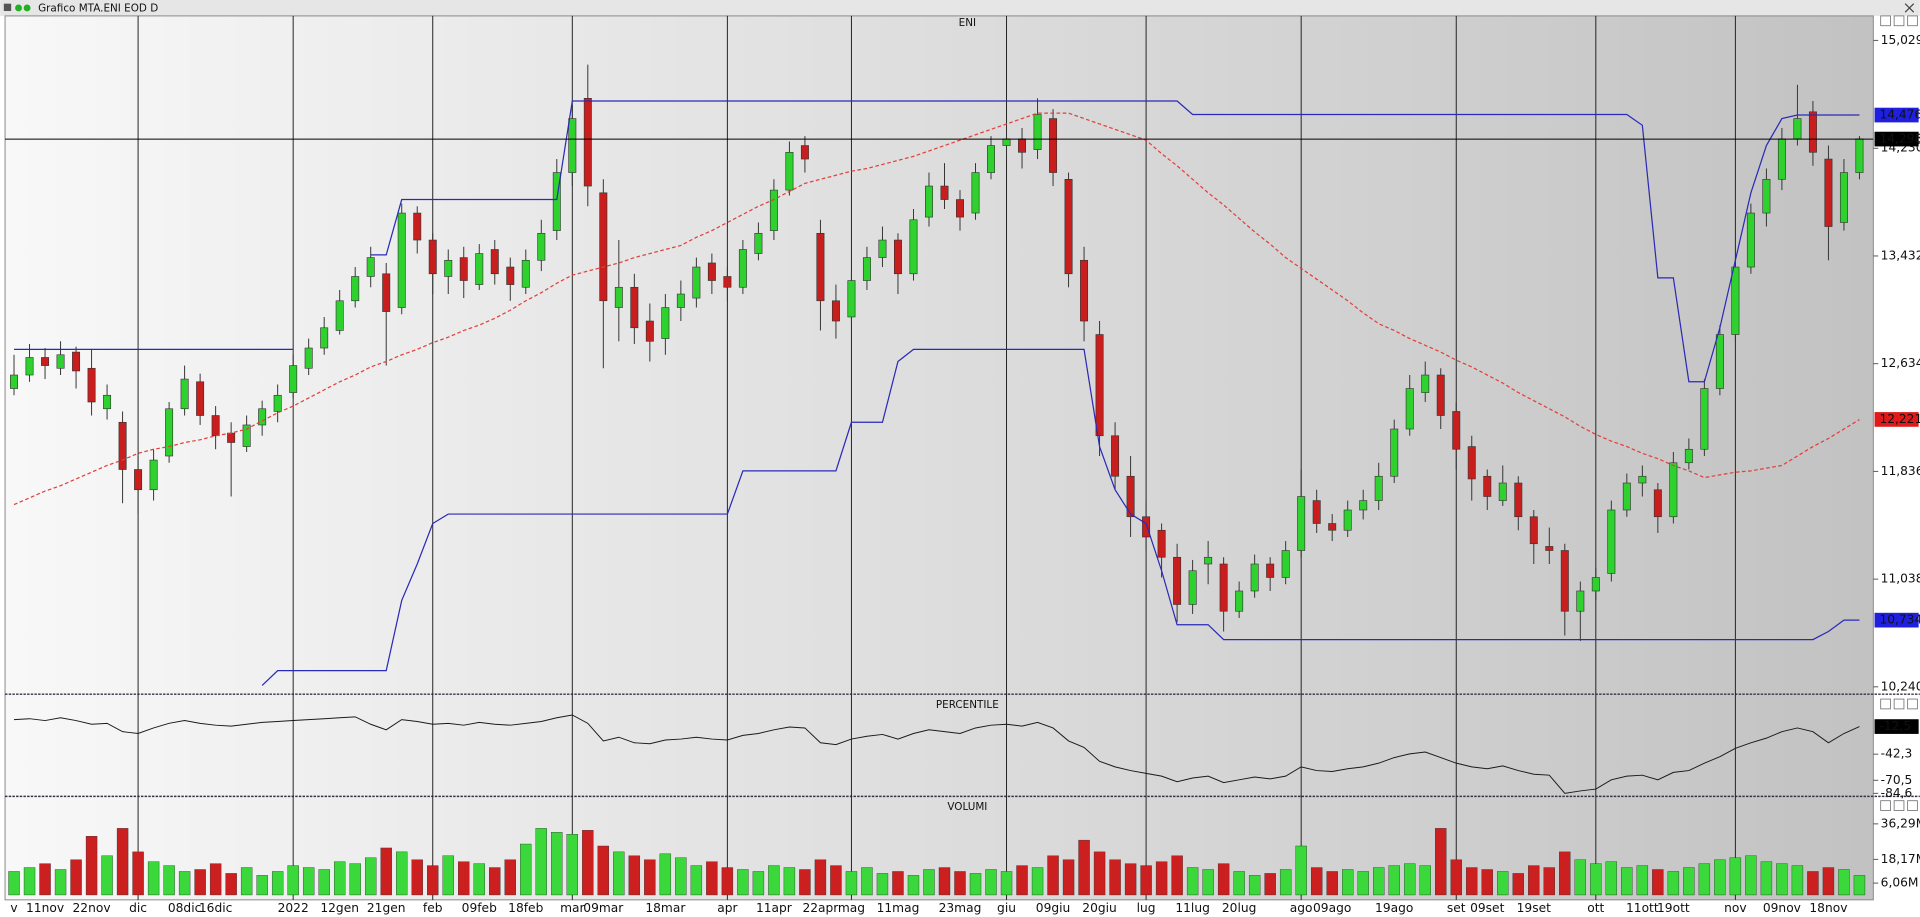  I want to click on x-tick-label: nov, so click(1735, 908).